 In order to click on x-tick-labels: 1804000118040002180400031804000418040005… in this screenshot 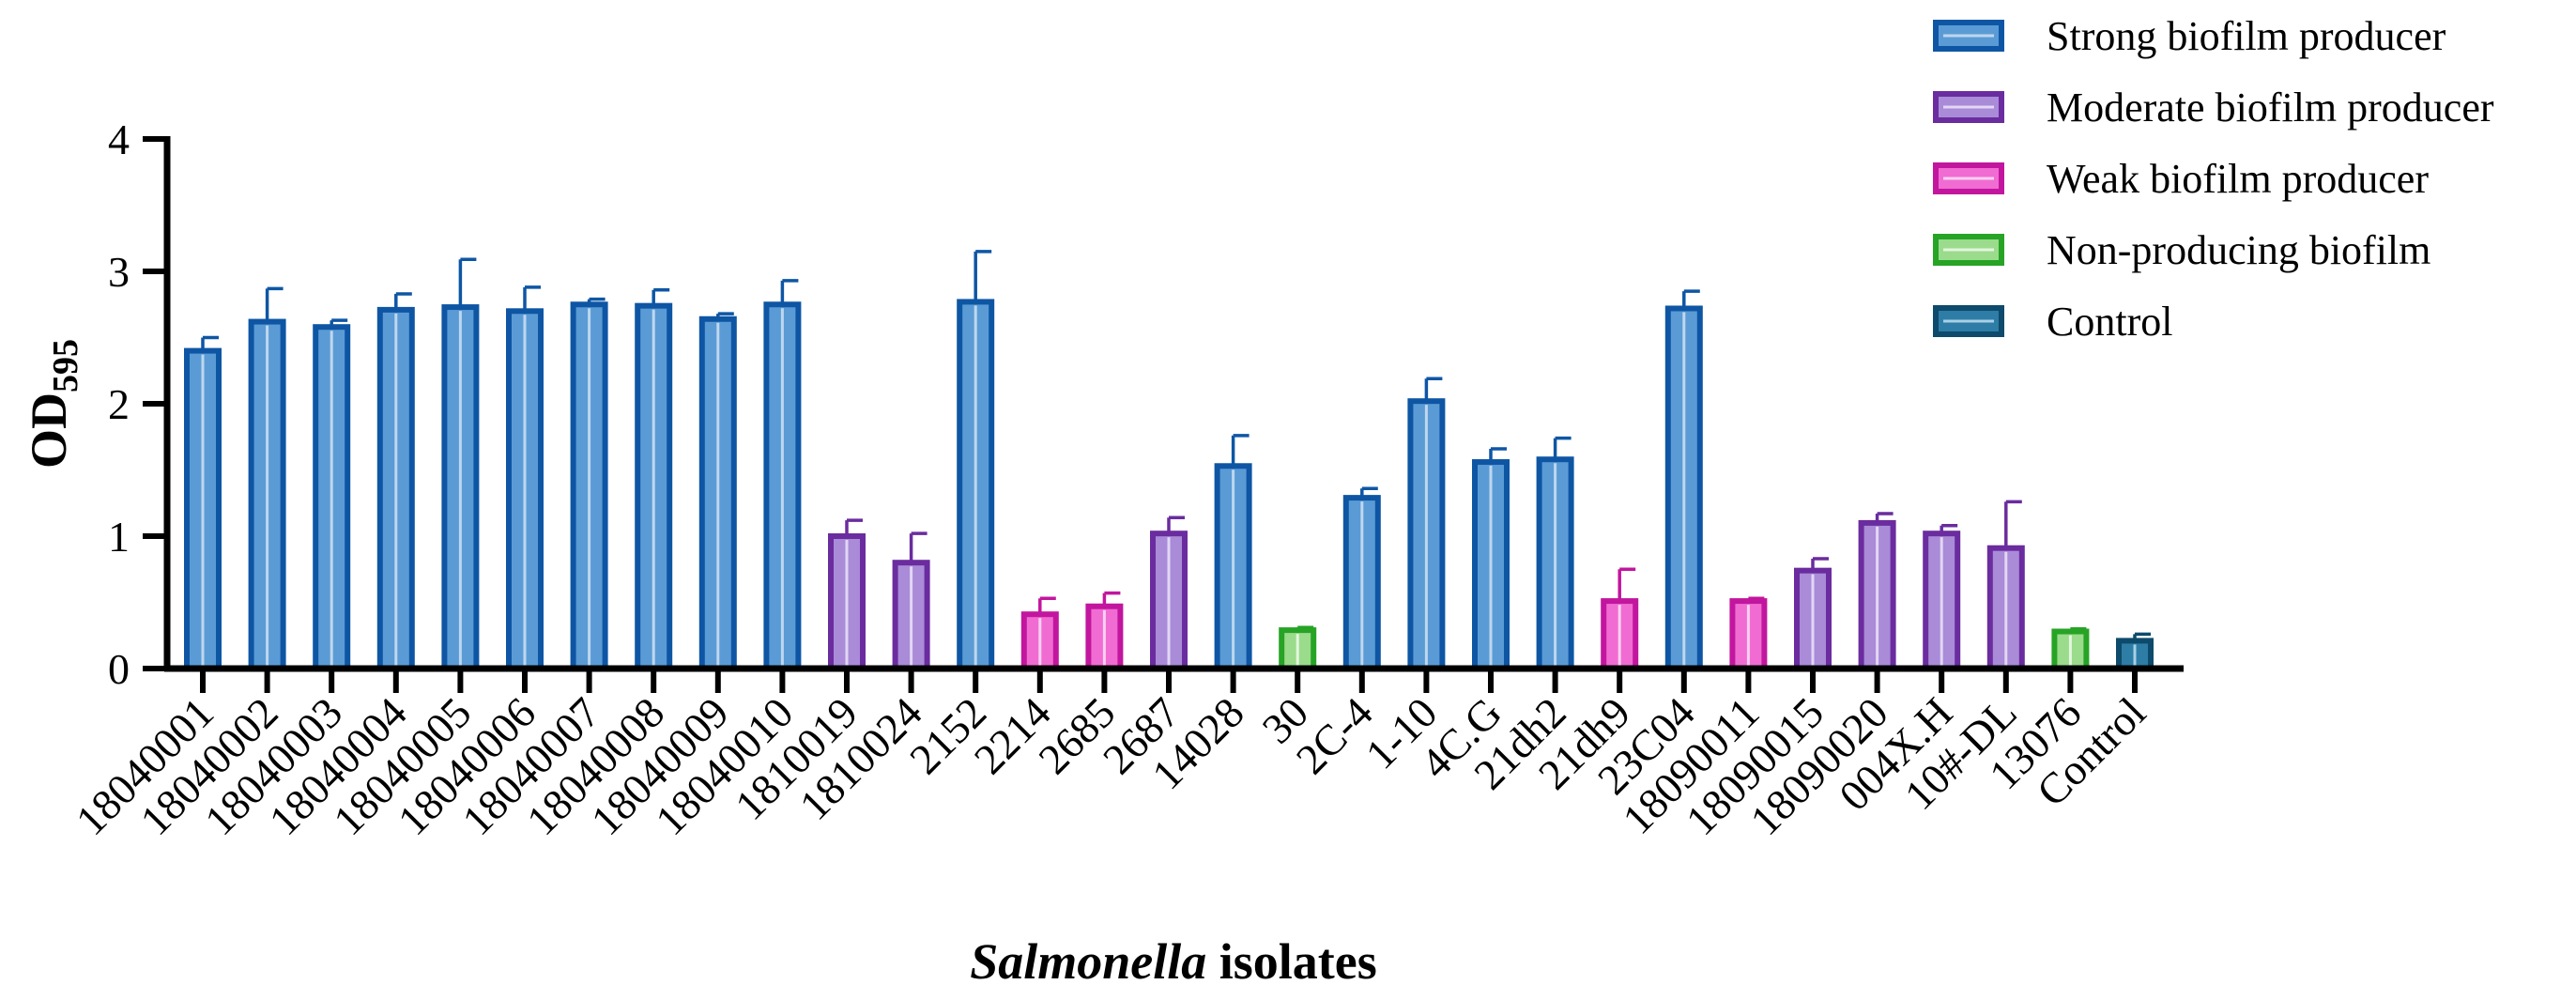, I will do `click(1110, 766)`.